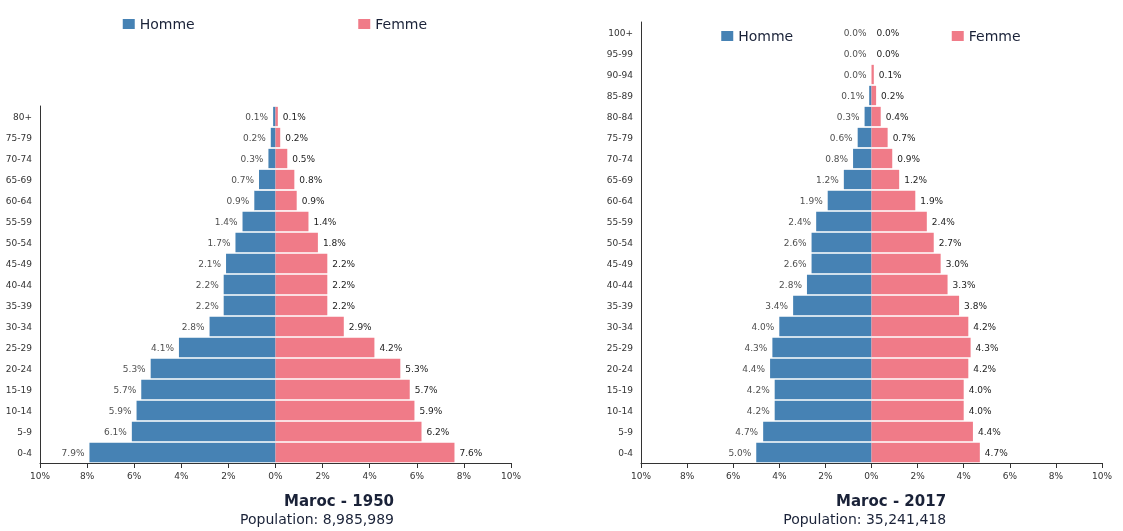 This screenshot has height=531, width=1123. I want to click on legend-label: Femme, so click(401, 24).